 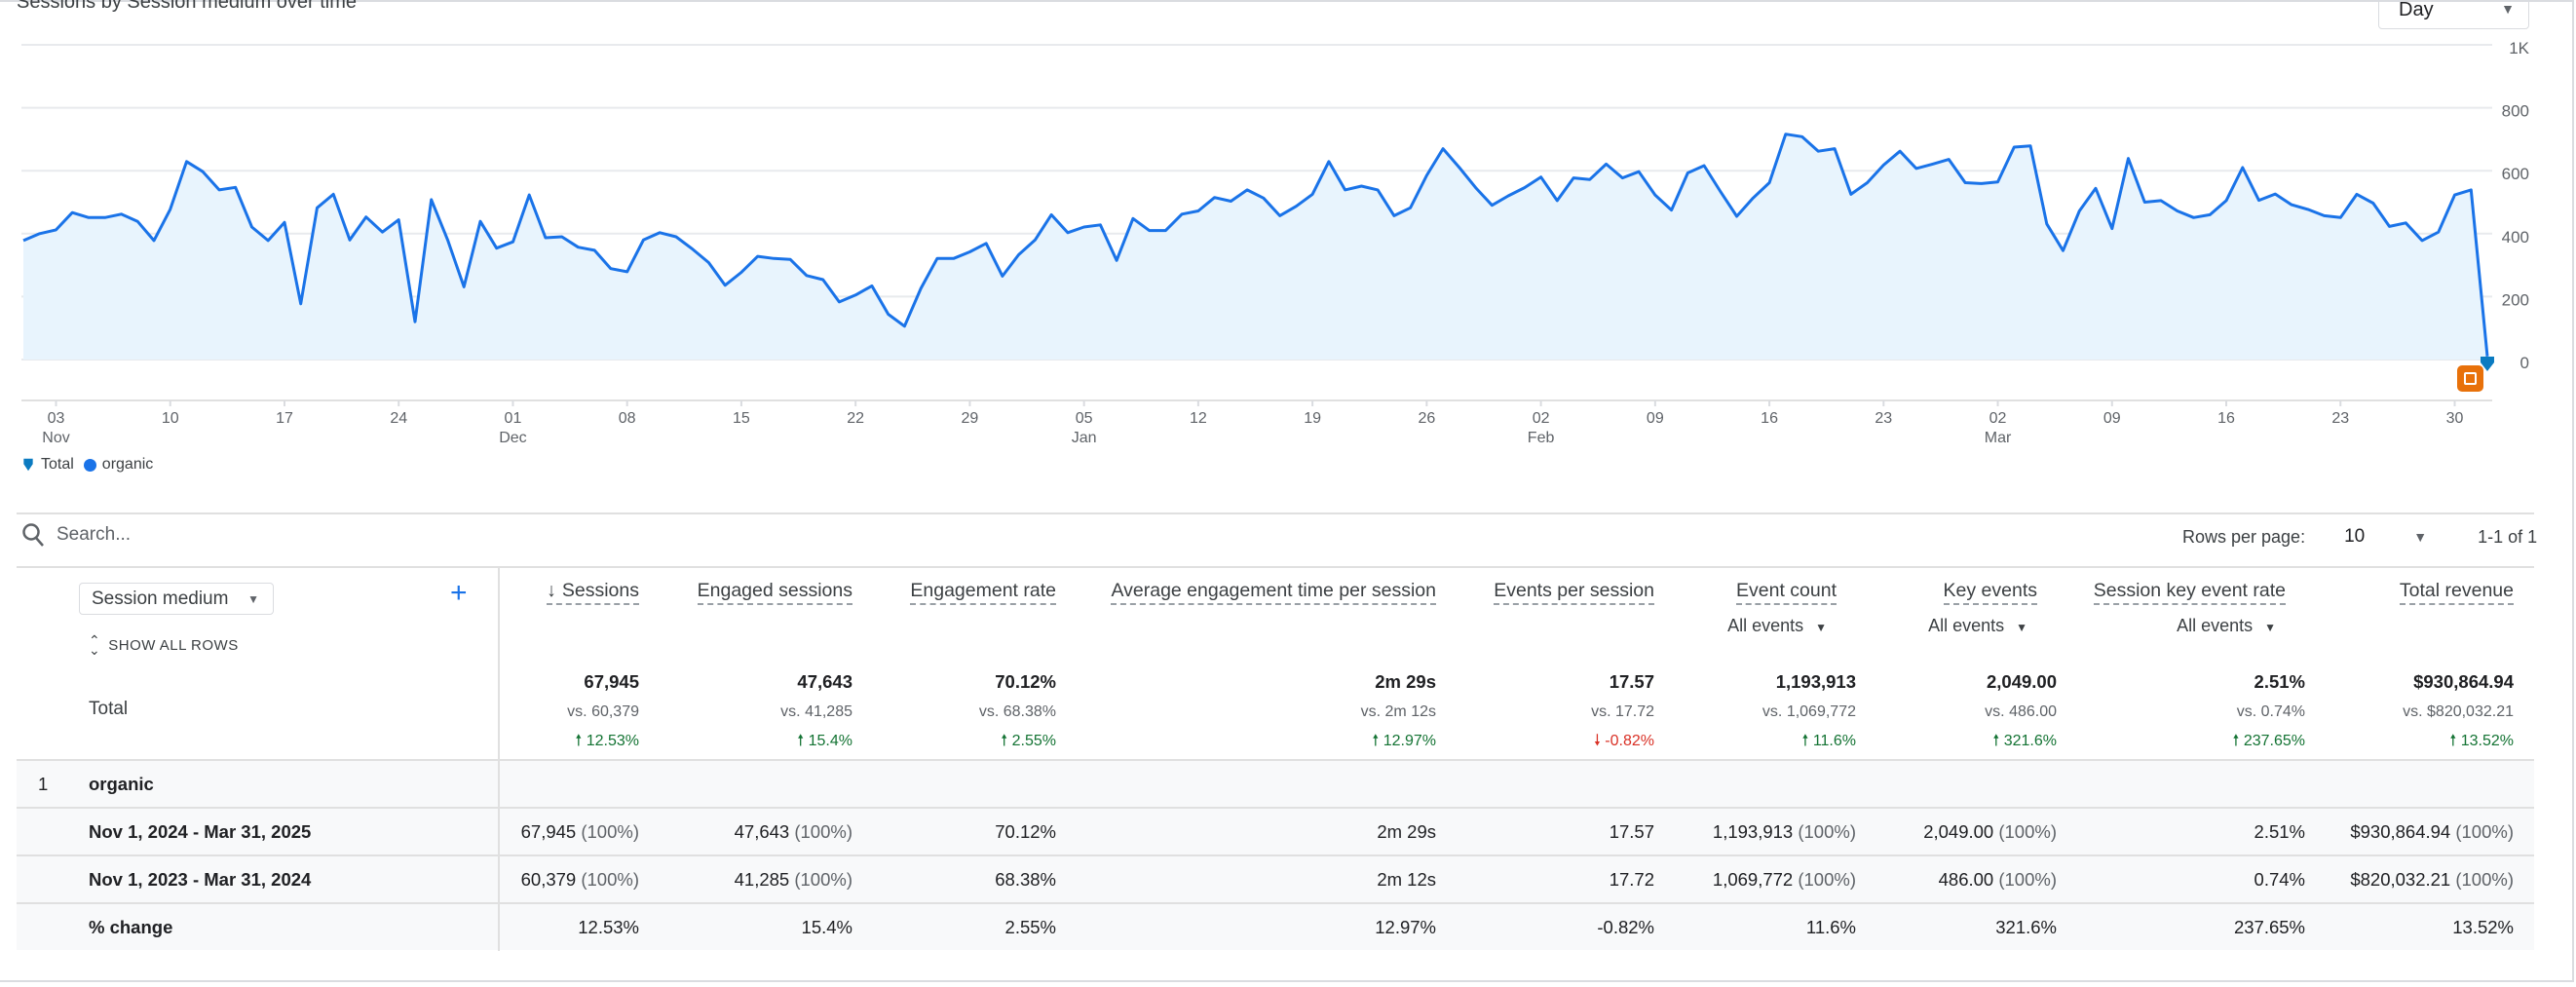 I want to click on column-header: Engagement rate, so click(x=983, y=592).